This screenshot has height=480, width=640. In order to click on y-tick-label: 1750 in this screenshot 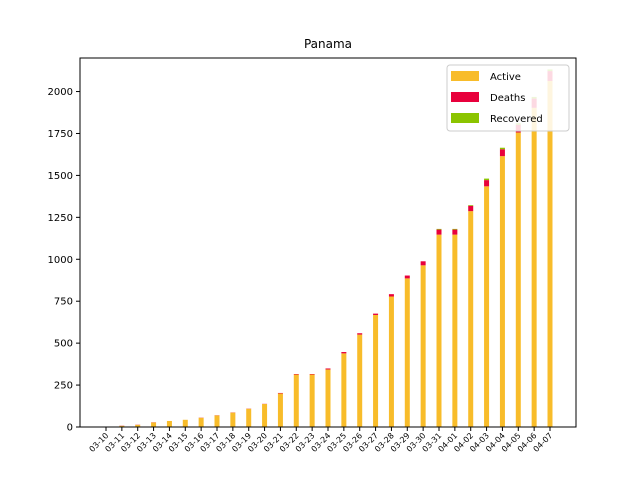, I will do `click(60, 134)`.